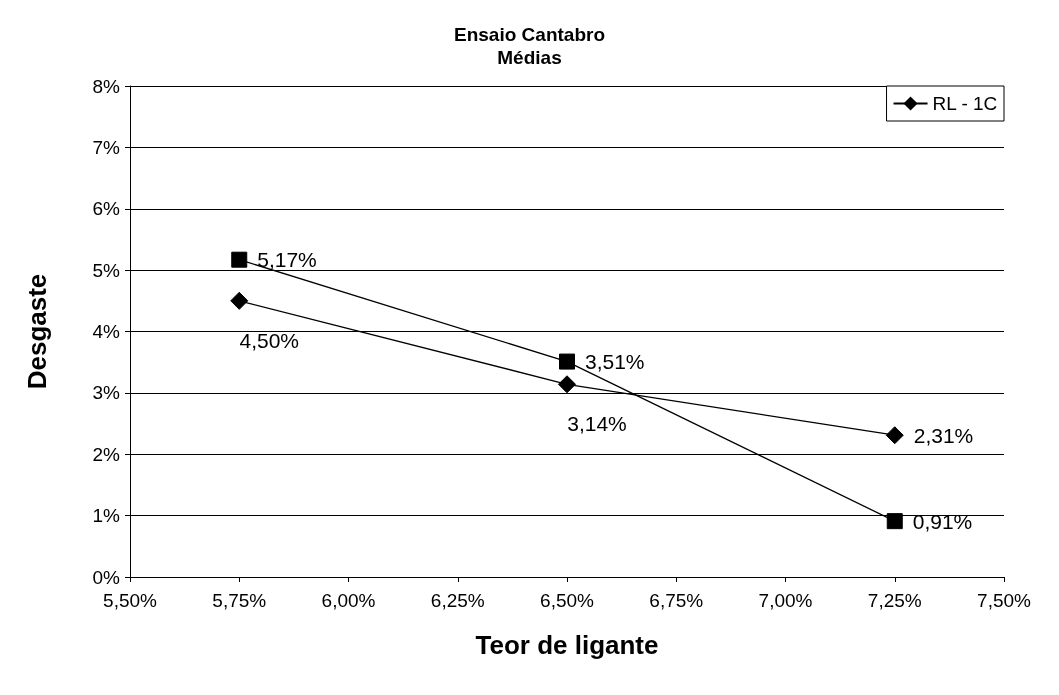 This screenshot has width=1059, height=695. I want to click on x-tick-label: 6,00%, so click(348, 600).